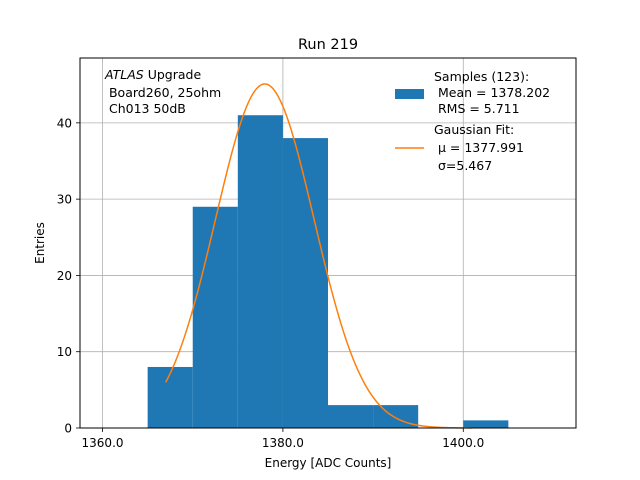 This screenshot has height=480, width=640. I want to click on x-tick-label: 1380.0, so click(283, 443).